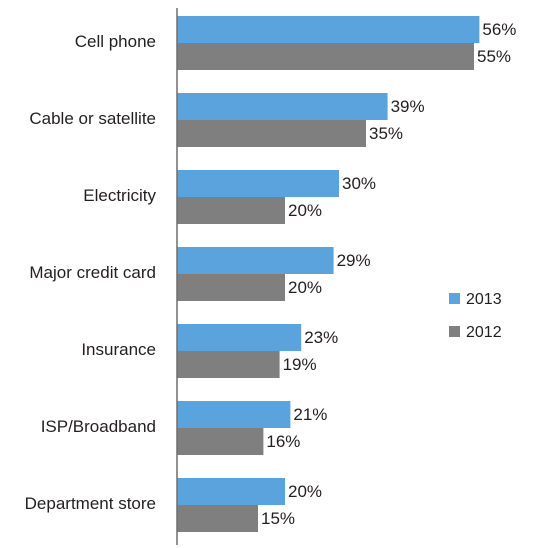 The width and height of the screenshot is (539, 548). What do you see at coordinates (119, 195) in the screenshot?
I see `category-label: Electricity` at bounding box center [119, 195].